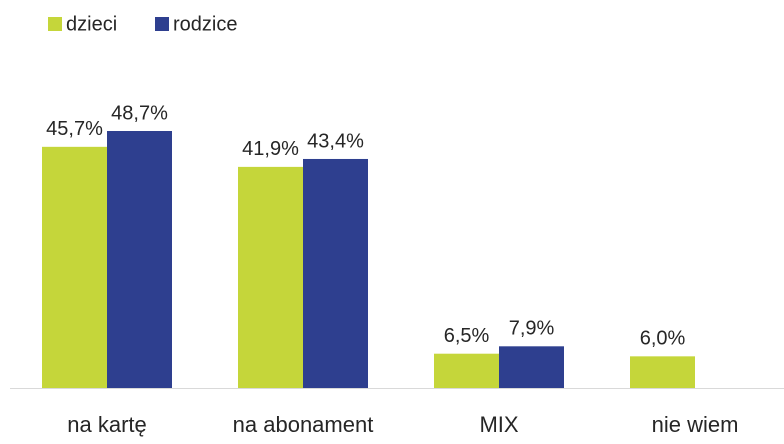 The width and height of the screenshot is (784, 444). What do you see at coordinates (695, 424) in the screenshot?
I see `x-tick-label: nie wiem` at bounding box center [695, 424].